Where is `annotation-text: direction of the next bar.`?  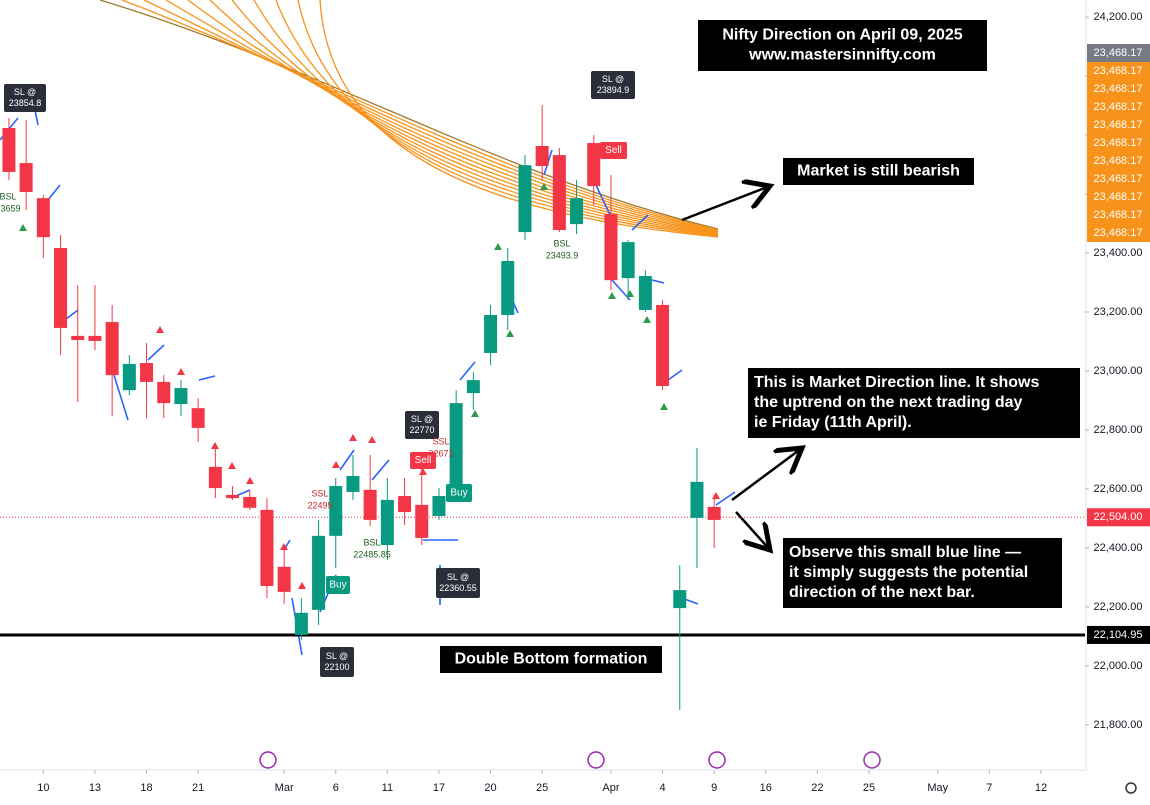 annotation-text: direction of the next bar. is located at coordinates (882, 592).